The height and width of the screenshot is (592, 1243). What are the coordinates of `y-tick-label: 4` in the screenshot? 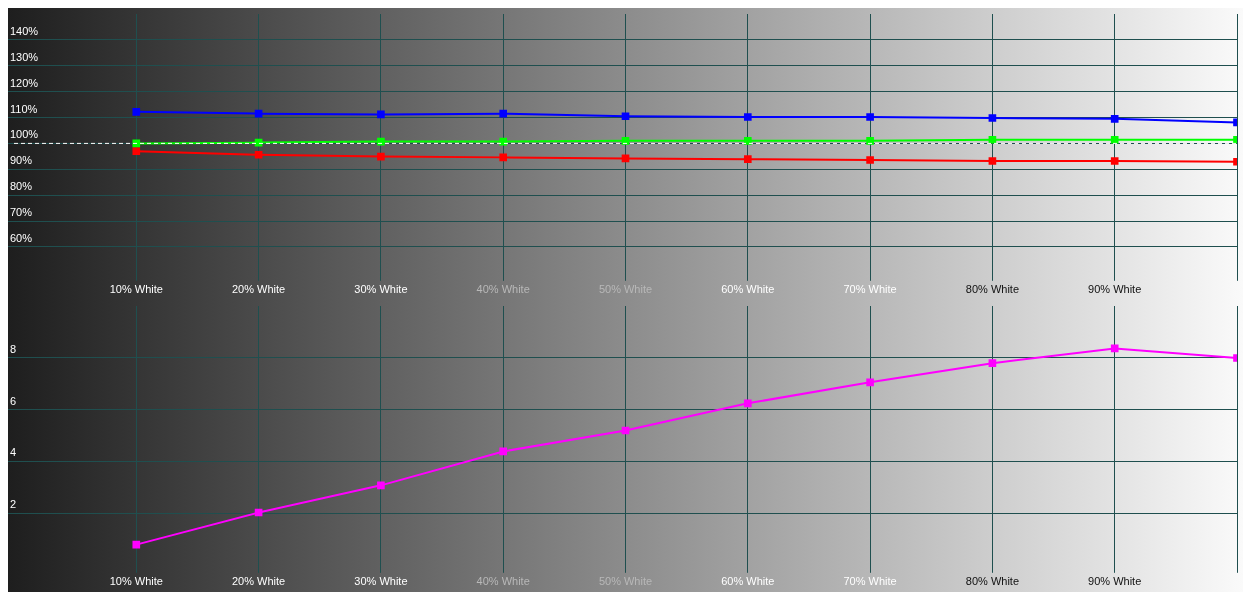 It's located at (13, 452).